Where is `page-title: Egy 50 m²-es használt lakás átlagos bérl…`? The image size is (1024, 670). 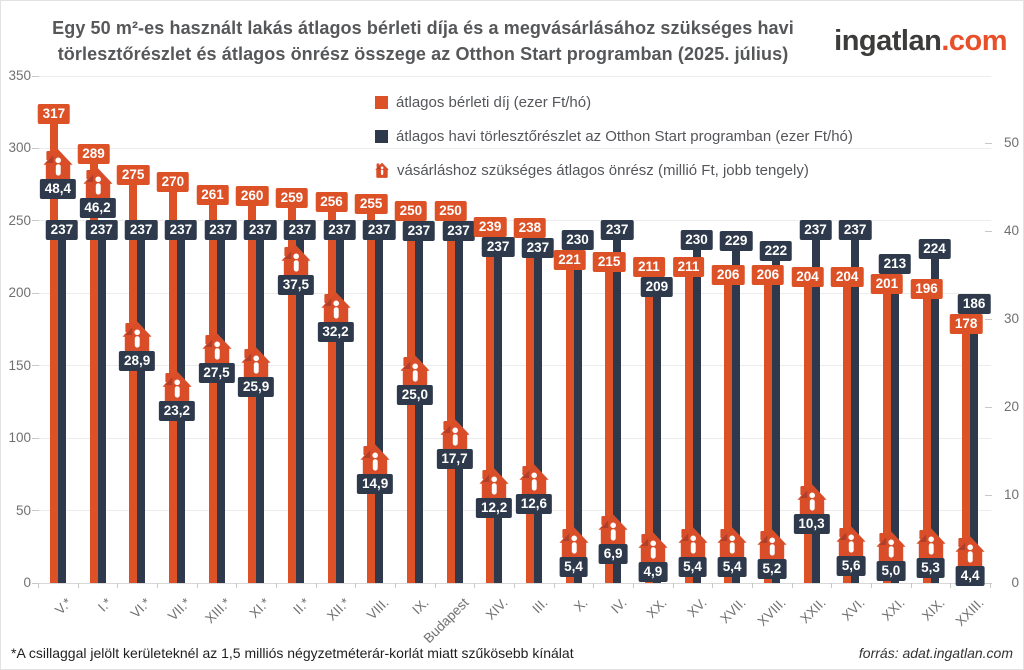
page-title: Egy 50 m²-es használt lakás átlagos bérl… is located at coordinates (423, 41).